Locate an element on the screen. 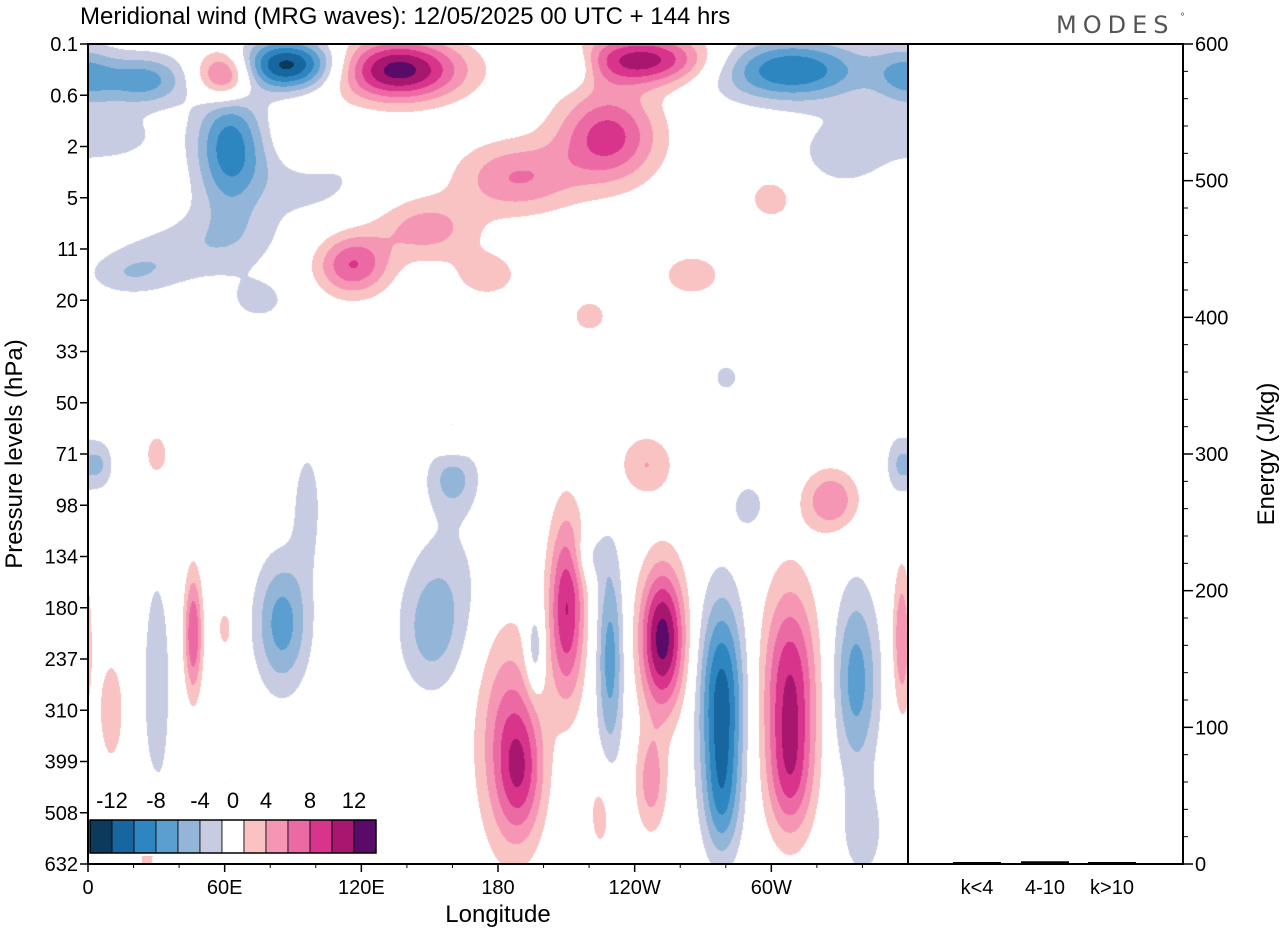 The height and width of the screenshot is (930, 1280). y-tick-label: 180 is located at coordinates (61, 609).